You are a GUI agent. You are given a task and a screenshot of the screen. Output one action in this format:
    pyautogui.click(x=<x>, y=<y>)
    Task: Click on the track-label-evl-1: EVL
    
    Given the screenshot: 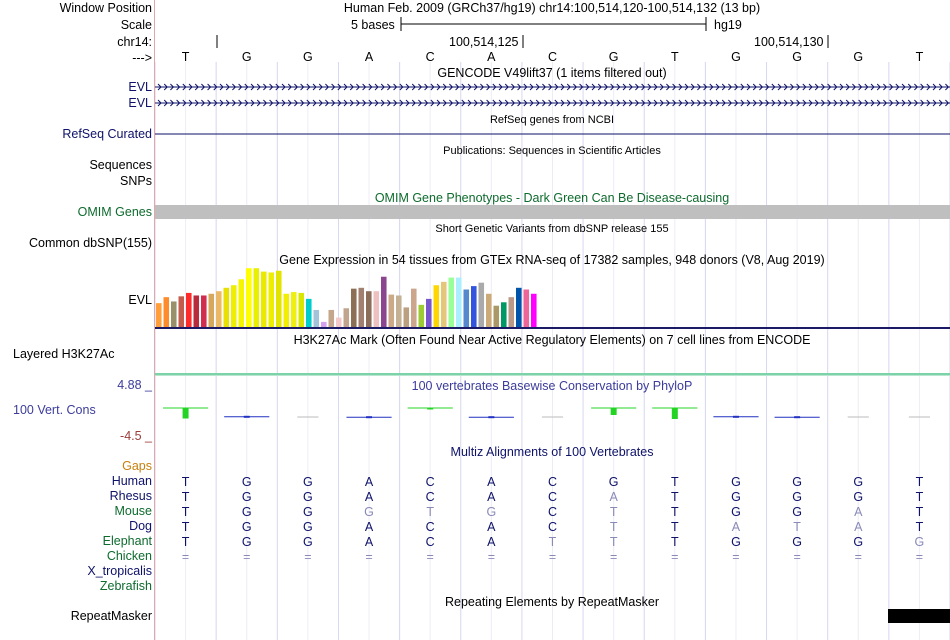 What is the action you would take?
    pyautogui.click(x=140, y=87)
    